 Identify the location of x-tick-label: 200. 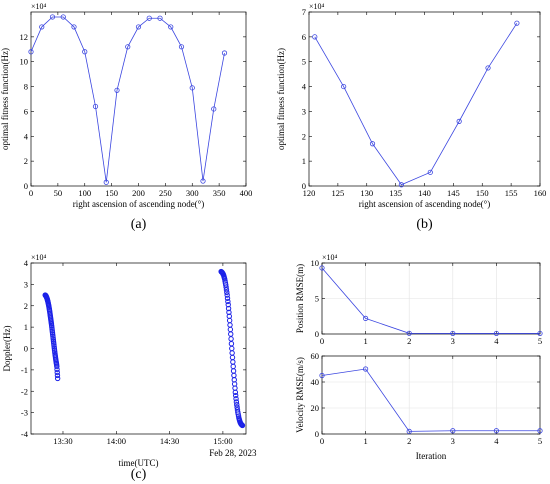
(138, 193).